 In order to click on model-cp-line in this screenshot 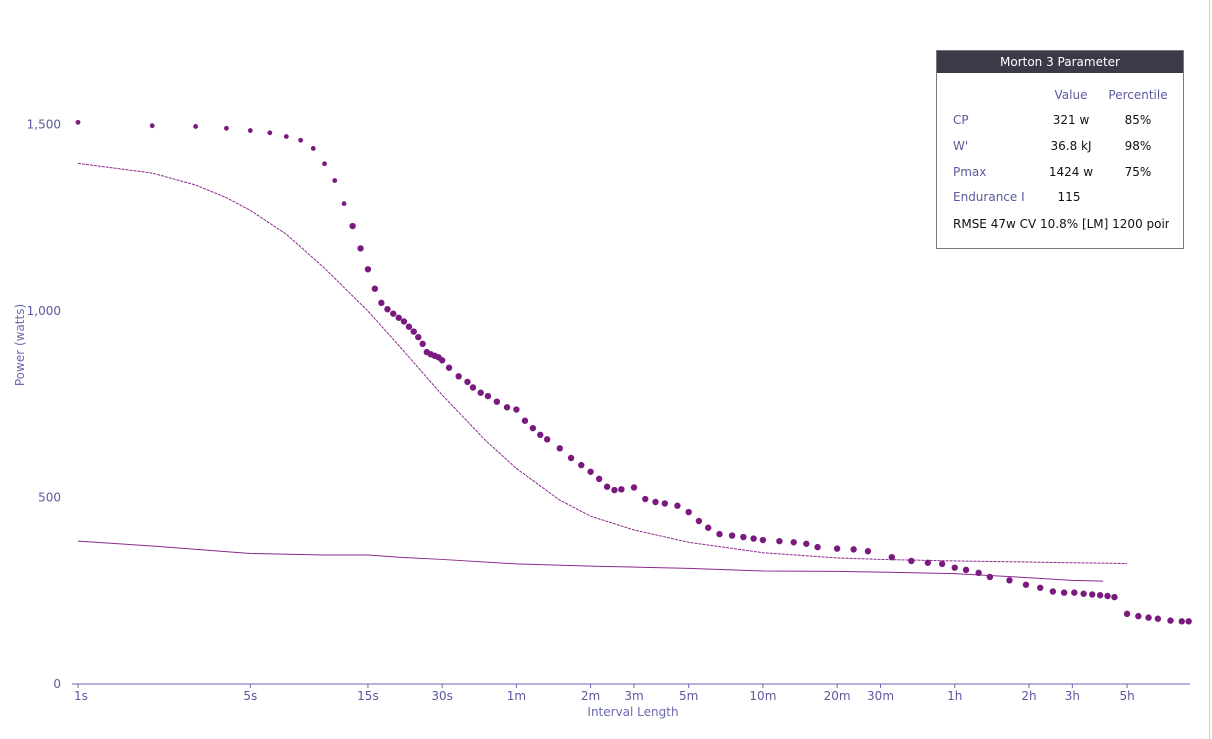, I will do `click(590, 561)`.